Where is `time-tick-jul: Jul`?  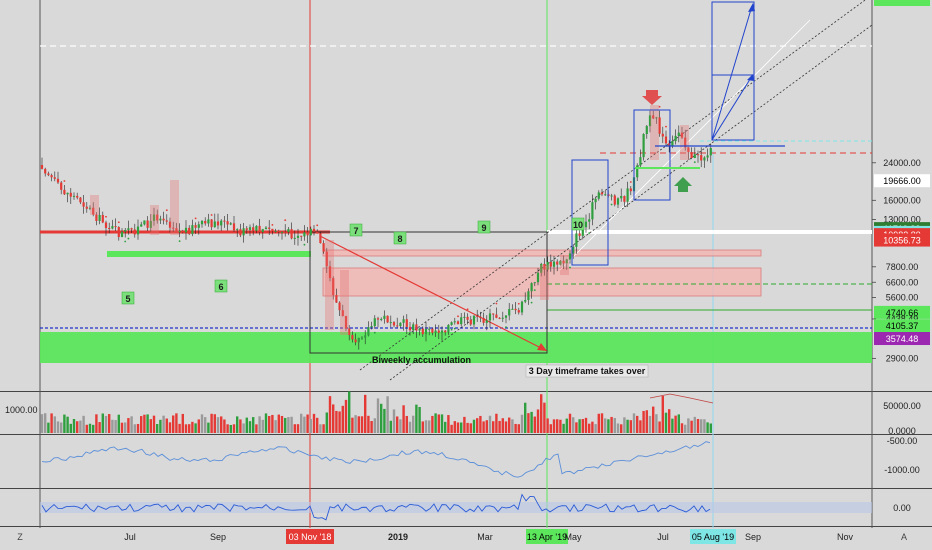
time-tick-jul: Jul is located at coordinates (663, 537).